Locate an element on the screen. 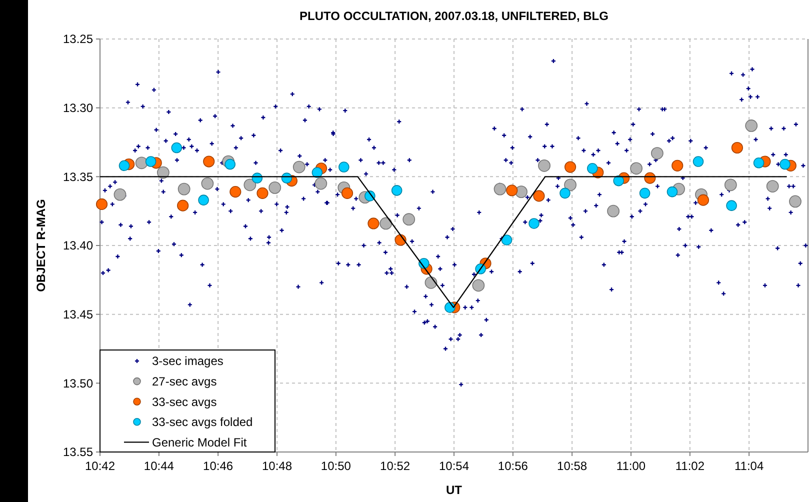 The width and height of the screenshot is (811, 502). x-tick-label: 10:58 is located at coordinates (572, 466).